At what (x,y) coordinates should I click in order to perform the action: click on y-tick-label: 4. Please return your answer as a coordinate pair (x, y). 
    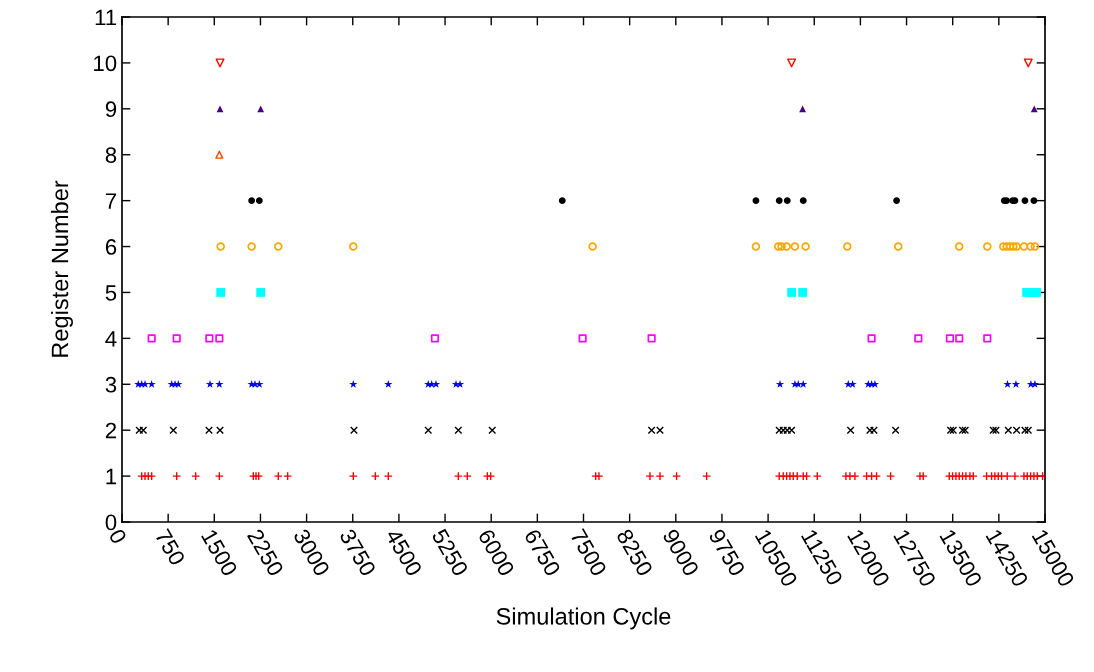
    Looking at the image, I should click on (111, 339).